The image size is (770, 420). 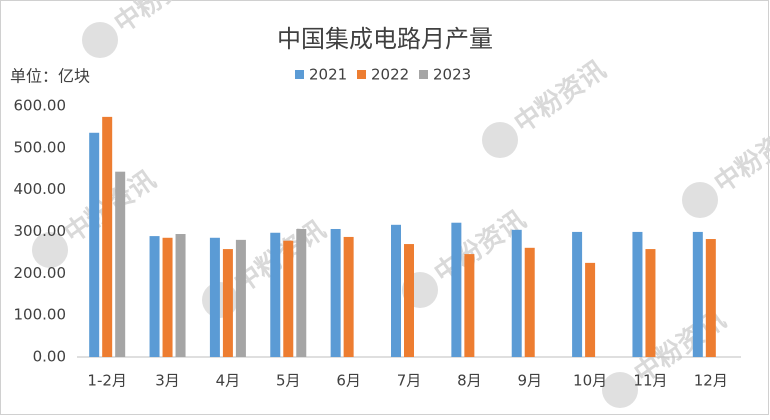 What do you see at coordinates (650, 381) in the screenshot?
I see `x-tick-label: 11月` at bounding box center [650, 381].